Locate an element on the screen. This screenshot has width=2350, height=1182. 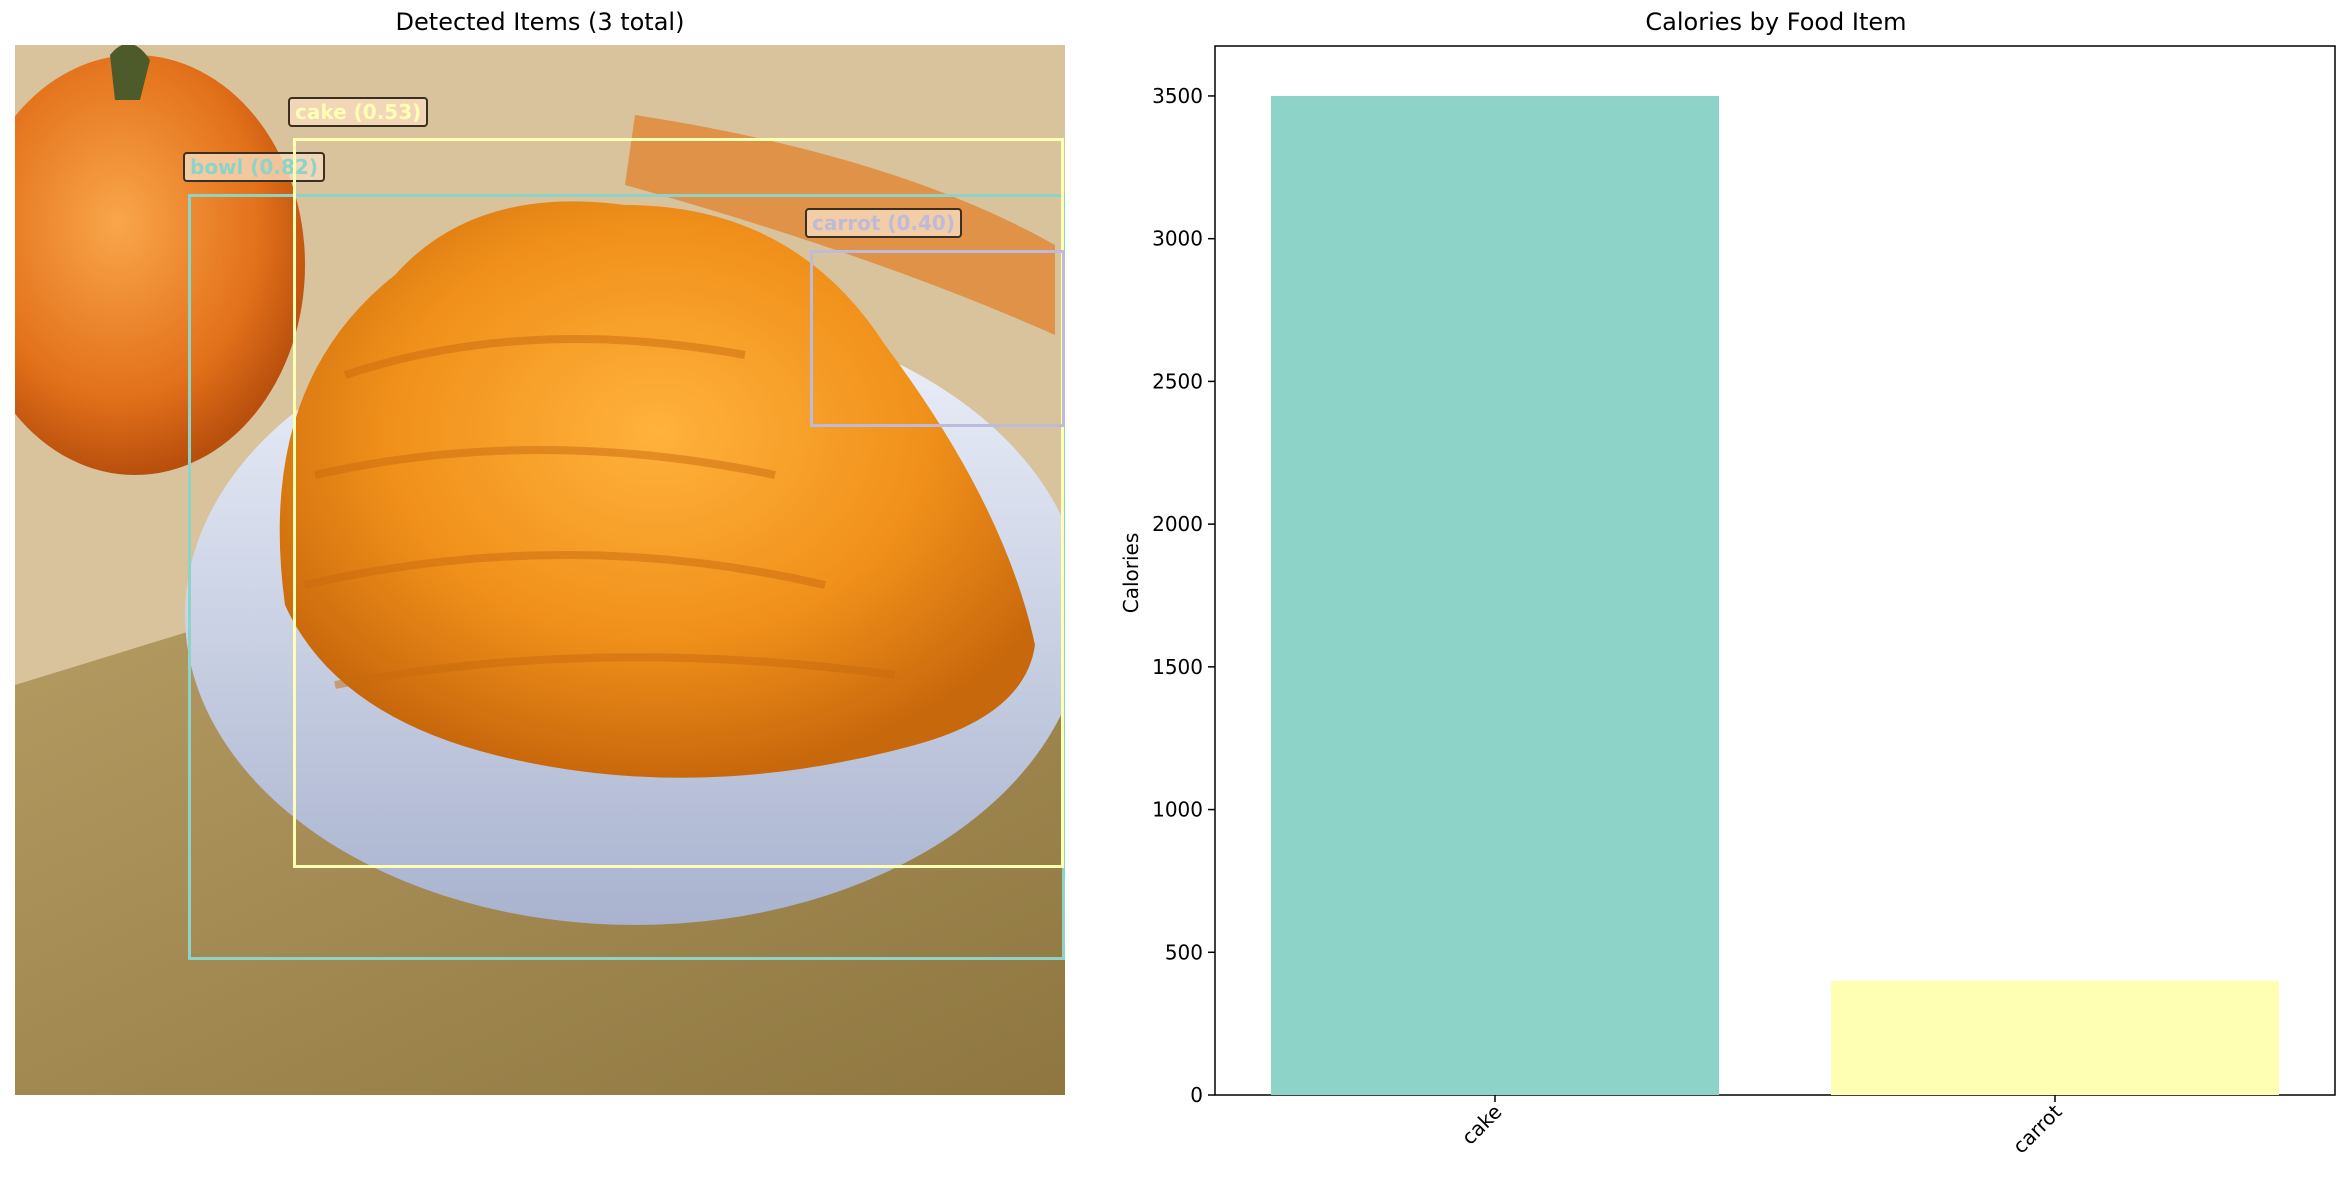
bar-carrot is located at coordinates (2055, 1037).